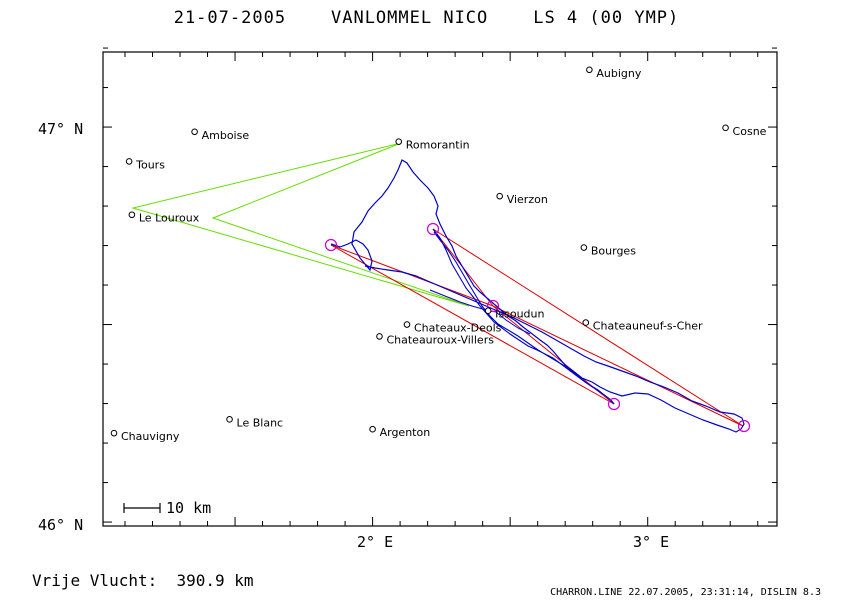 This screenshot has height=603, width=853. What do you see at coordinates (618, 73) in the screenshot?
I see `town-label: Aubigny` at bounding box center [618, 73].